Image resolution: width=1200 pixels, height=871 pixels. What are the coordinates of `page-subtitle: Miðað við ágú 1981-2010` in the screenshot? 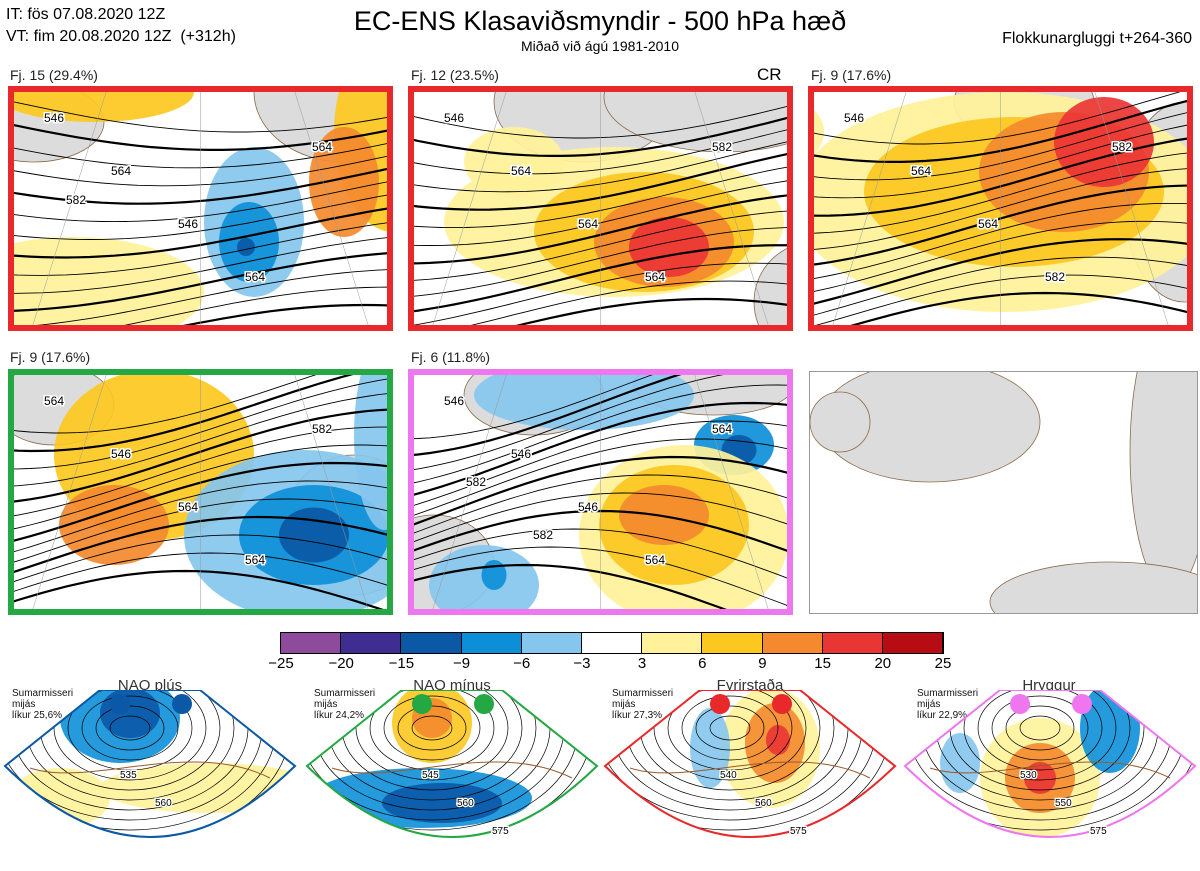 It's located at (599, 46).